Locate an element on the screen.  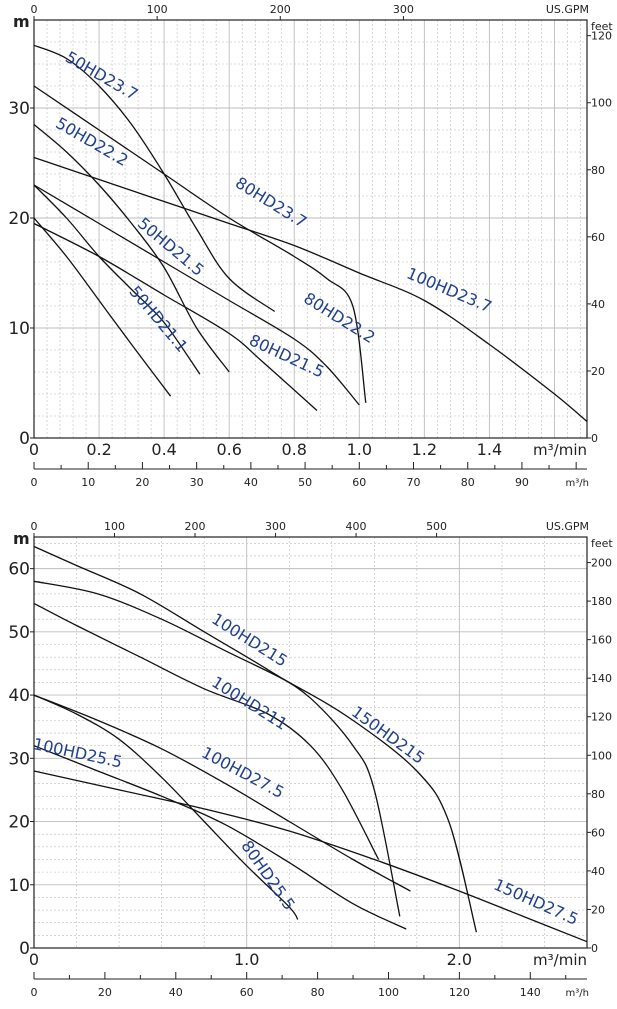
bottom-tick-label: 30 is located at coordinates (197, 482).